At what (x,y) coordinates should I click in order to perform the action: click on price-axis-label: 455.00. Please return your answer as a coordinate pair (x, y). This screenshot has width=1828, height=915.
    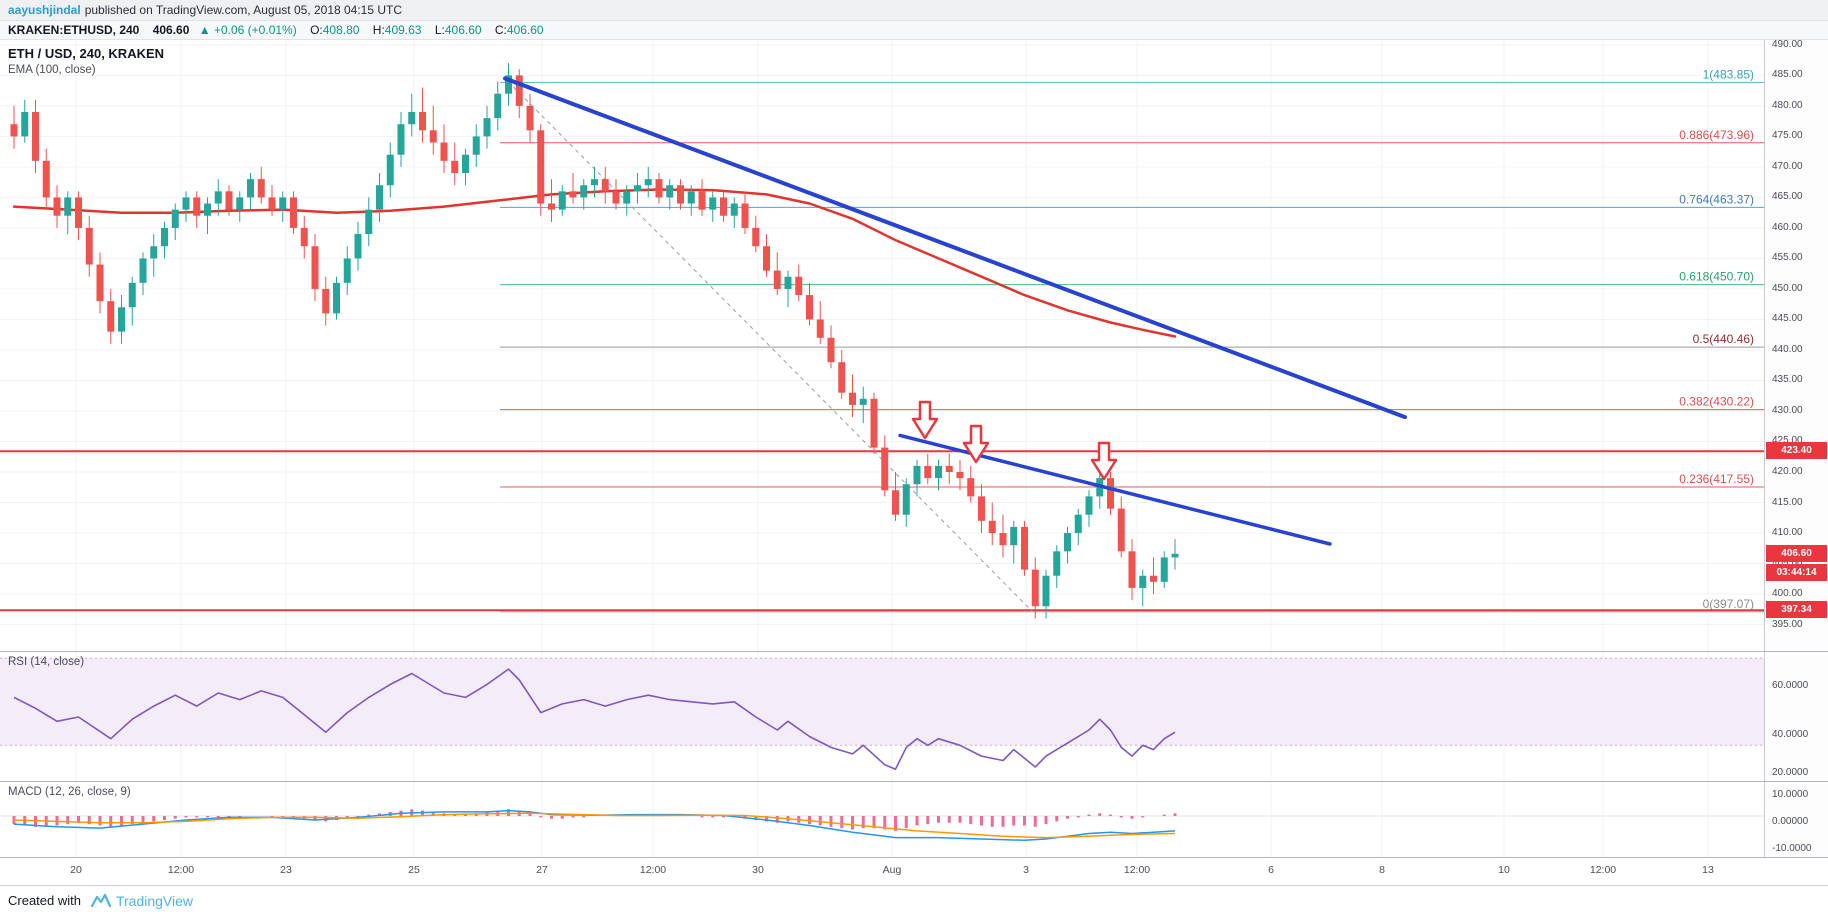
    Looking at the image, I should click on (1787, 257).